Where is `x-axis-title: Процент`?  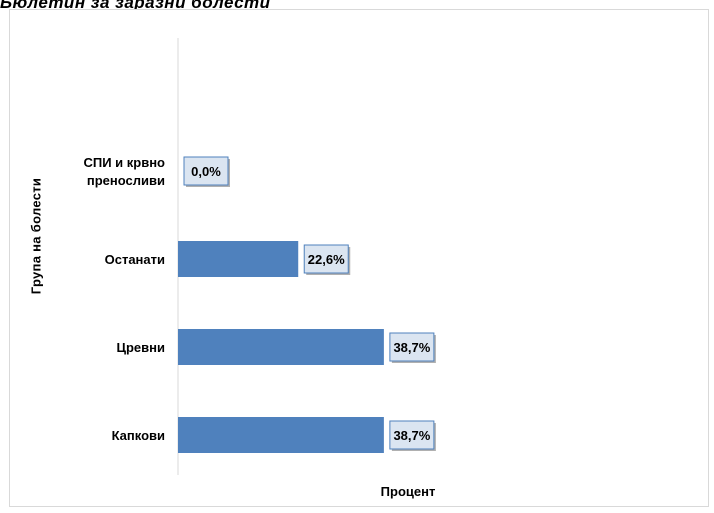 x-axis-title: Процент is located at coordinates (408, 491).